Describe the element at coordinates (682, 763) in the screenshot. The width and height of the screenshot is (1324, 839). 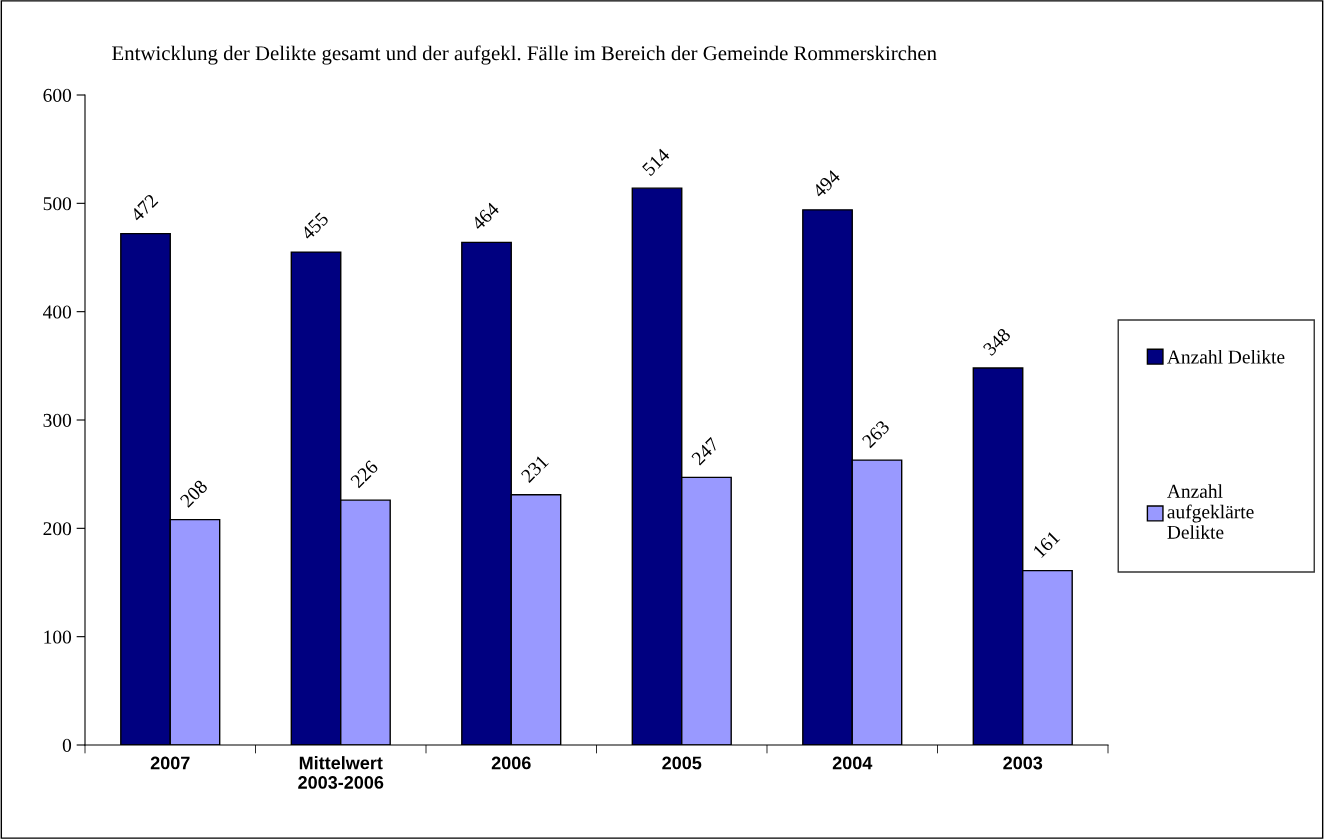
I see `x-tick-label: 2005` at that location.